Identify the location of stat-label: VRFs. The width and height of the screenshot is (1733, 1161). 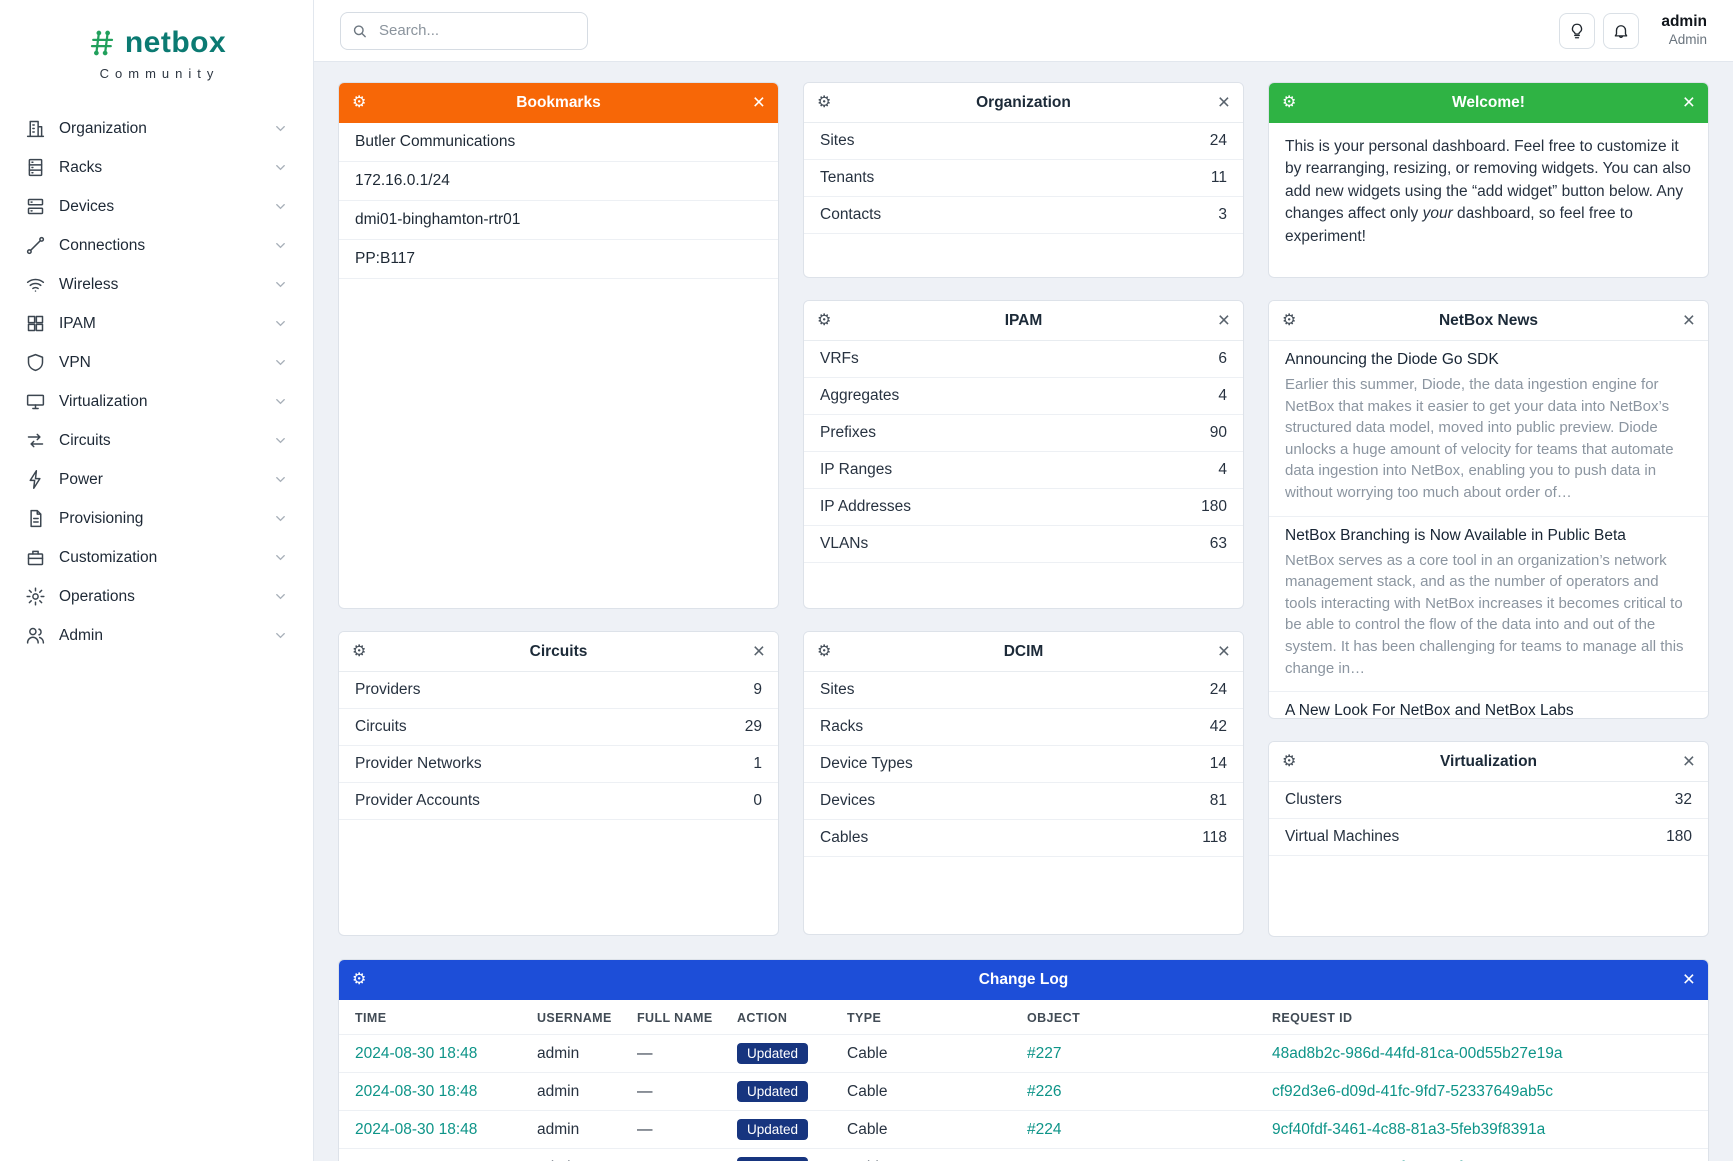
(839, 358).